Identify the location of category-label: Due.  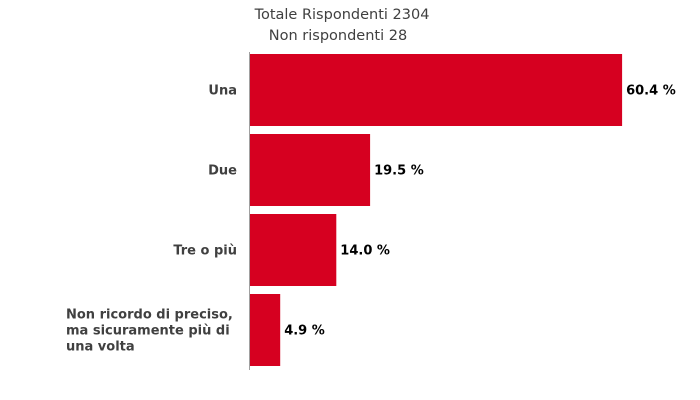
(222, 171).